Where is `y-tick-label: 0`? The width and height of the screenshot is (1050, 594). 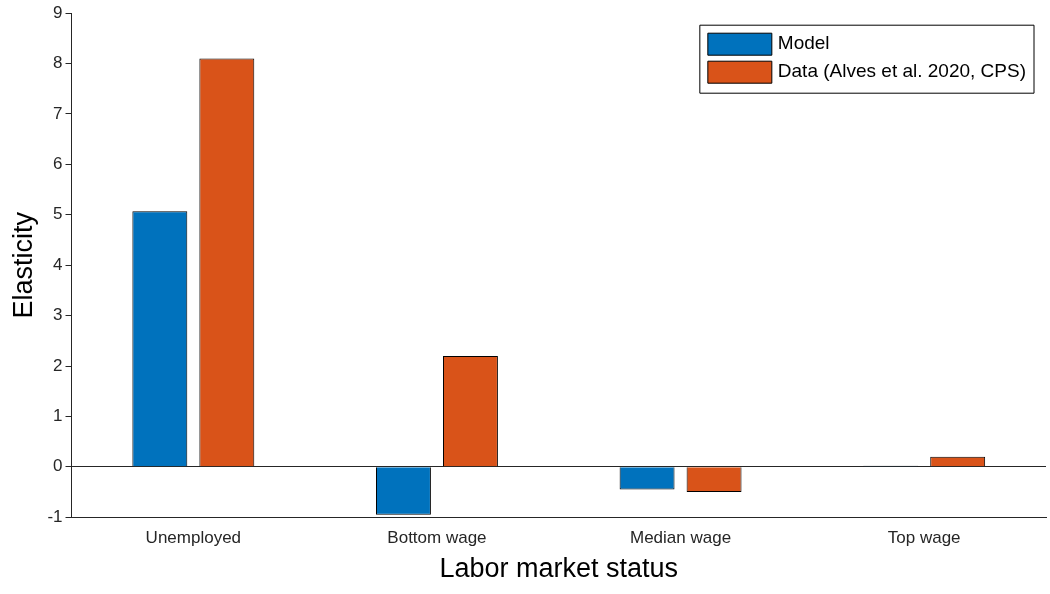
y-tick-label: 0 is located at coordinates (58, 466).